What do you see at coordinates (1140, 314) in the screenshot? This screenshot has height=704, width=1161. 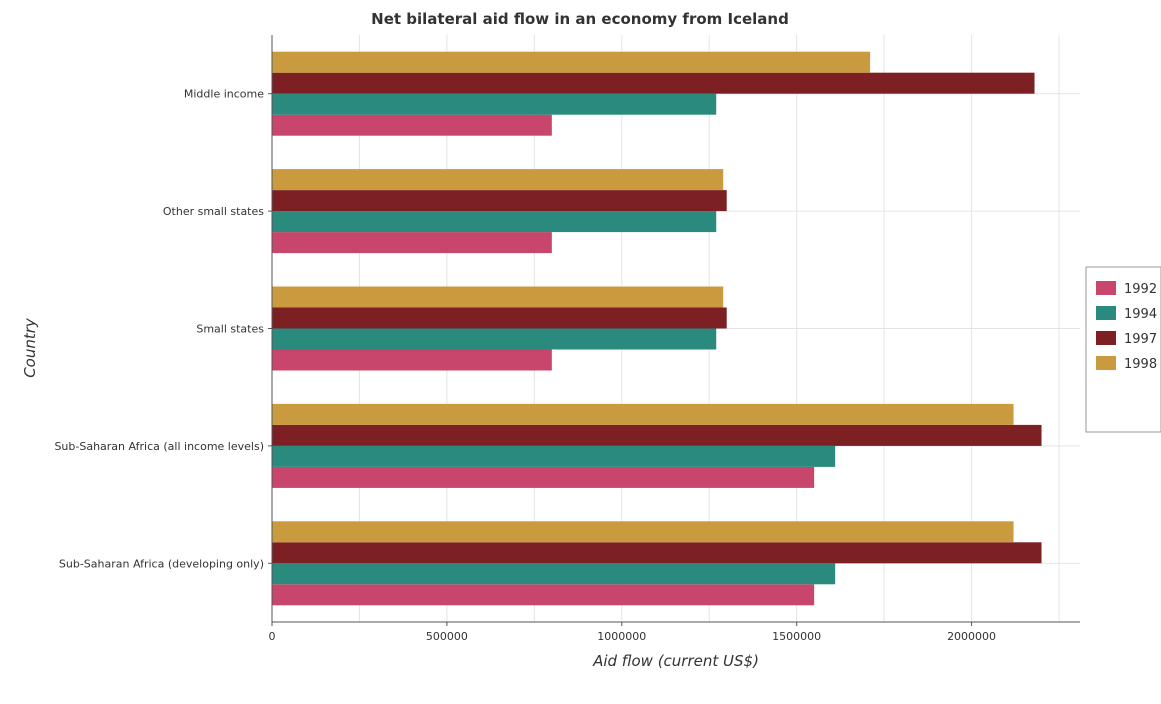 I see `legend-label-1994: 1994` at bounding box center [1140, 314].